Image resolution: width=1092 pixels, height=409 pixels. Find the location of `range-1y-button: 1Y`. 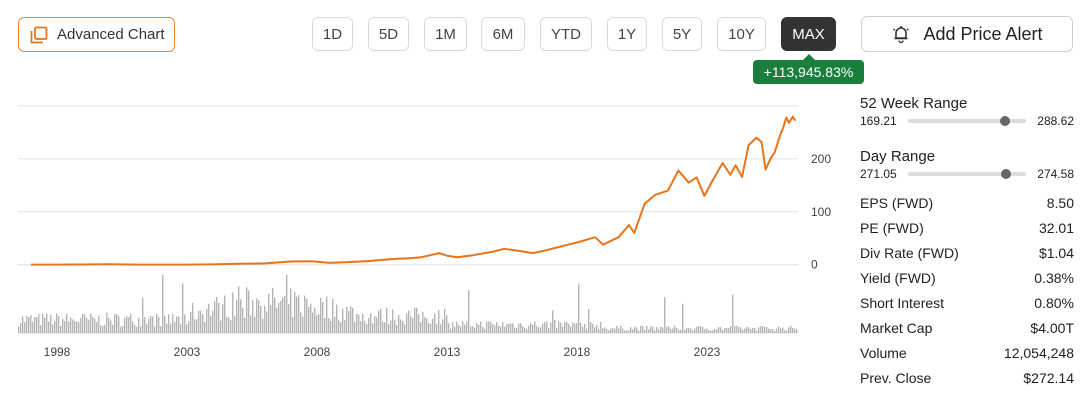

range-1y-button: 1Y is located at coordinates (627, 34).